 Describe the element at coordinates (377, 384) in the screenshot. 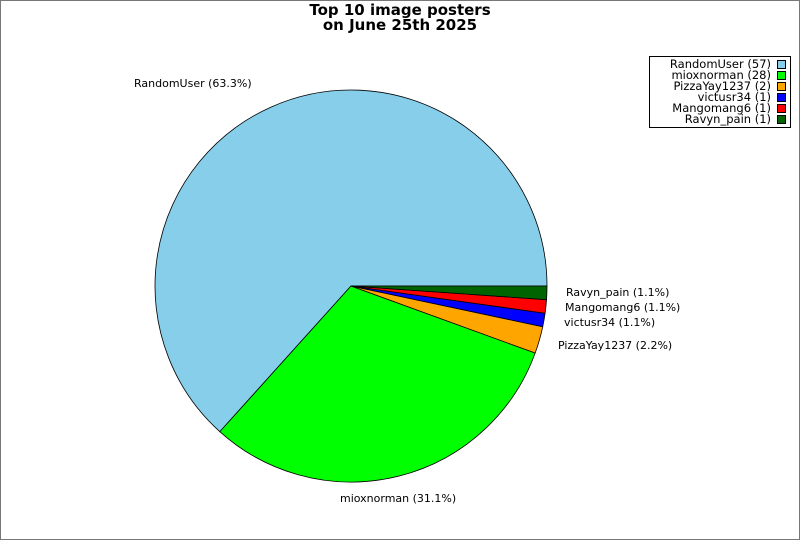

I see `pie-slice-mioxnorman` at that location.